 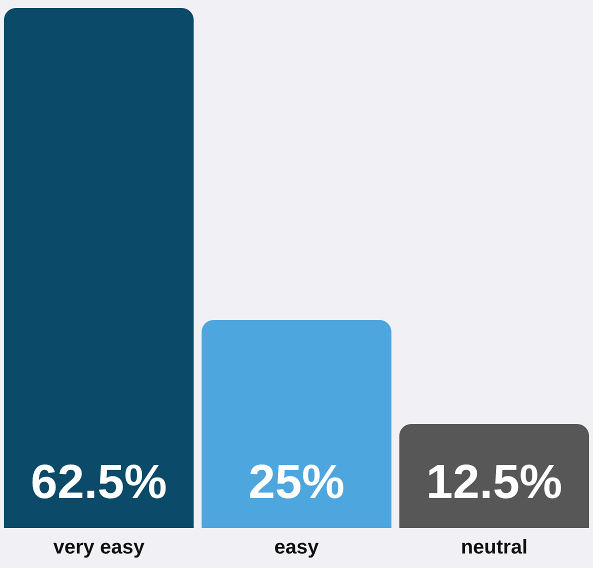 I want to click on x-tick-label: easy, so click(x=297, y=547).